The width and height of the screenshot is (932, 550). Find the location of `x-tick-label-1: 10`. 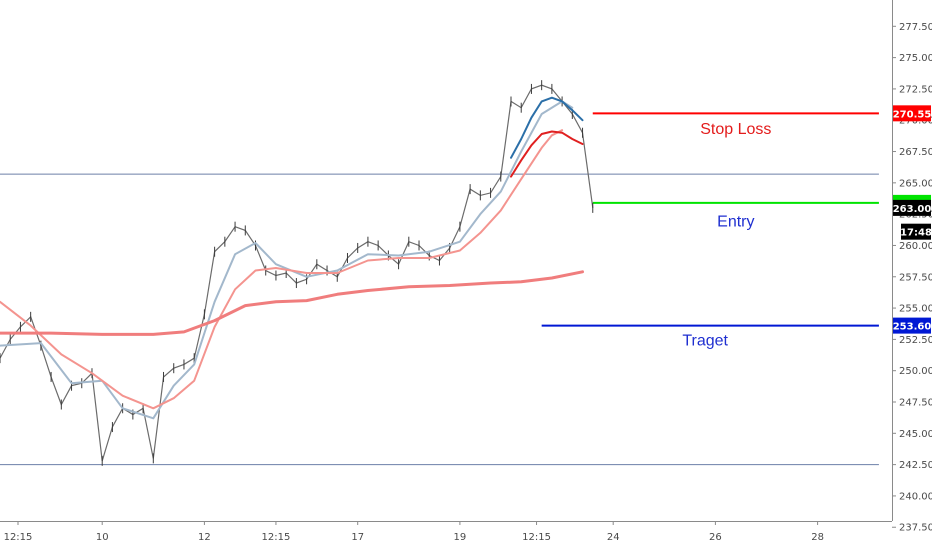

x-tick-label-1: 10 is located at coordinates (102, 537).